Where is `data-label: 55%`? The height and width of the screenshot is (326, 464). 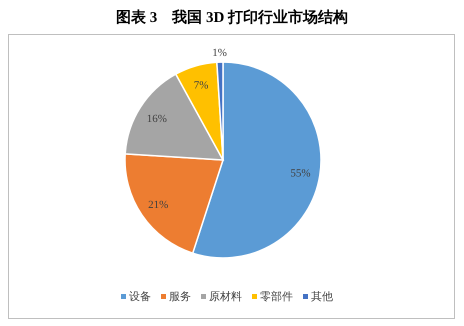 data-label: 55% is located at coordinates (300, 173).